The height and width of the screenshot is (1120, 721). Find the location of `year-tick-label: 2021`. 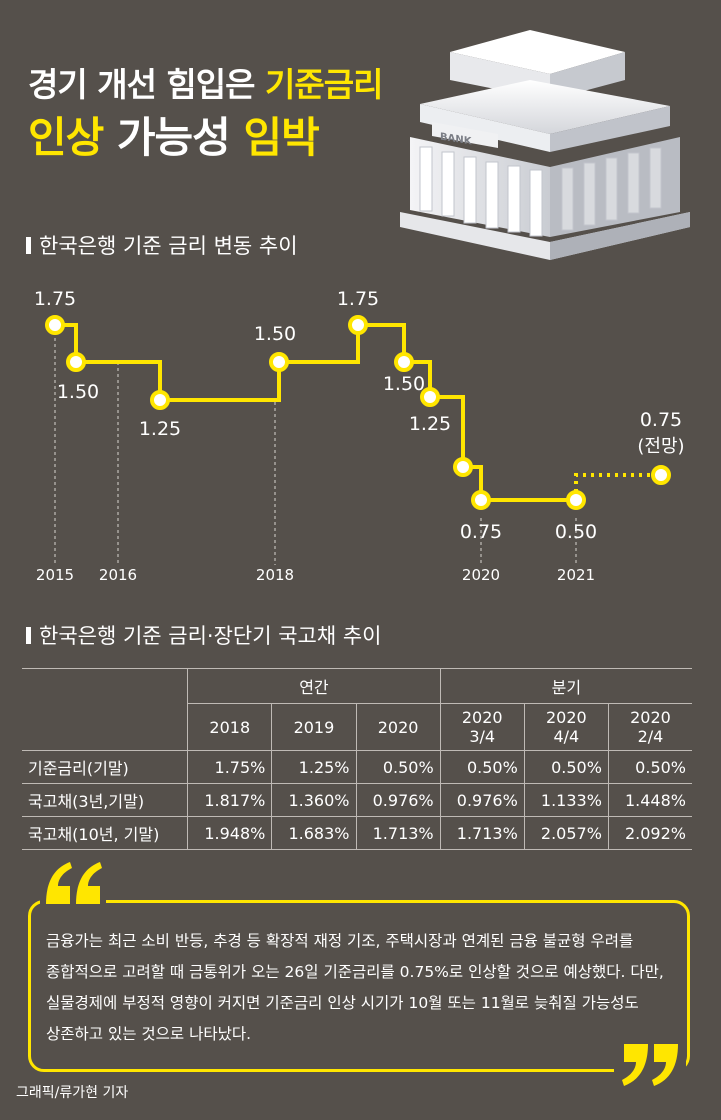

year-tick-label: 2021 is located at coordinates (576, 575).